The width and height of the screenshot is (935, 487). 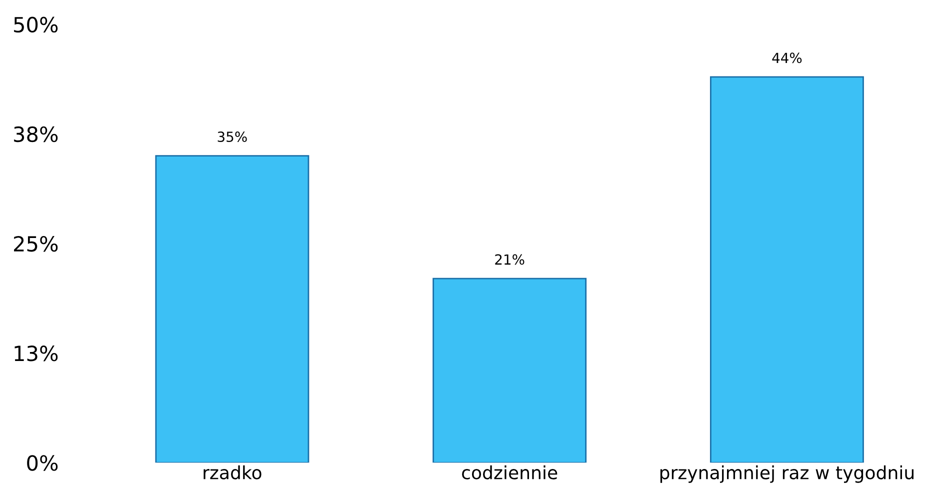 What do you see at coordinates (36, 244) in the screenshot?
I see `y-tick-label: 25%` at bounding box center [36, 244].